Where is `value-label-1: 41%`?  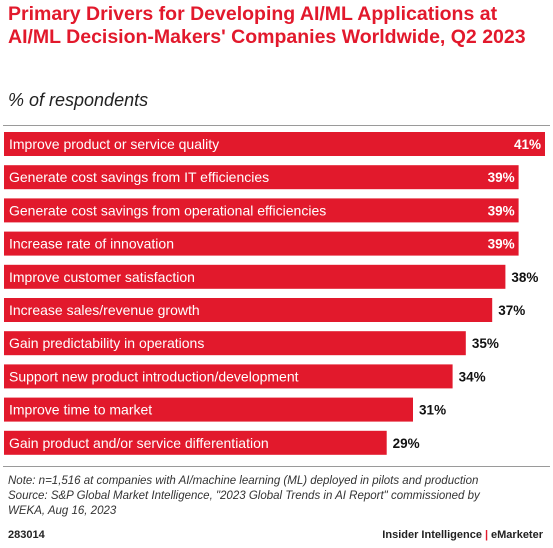 value-label-1: 41% is located at coordinates (527, 144).